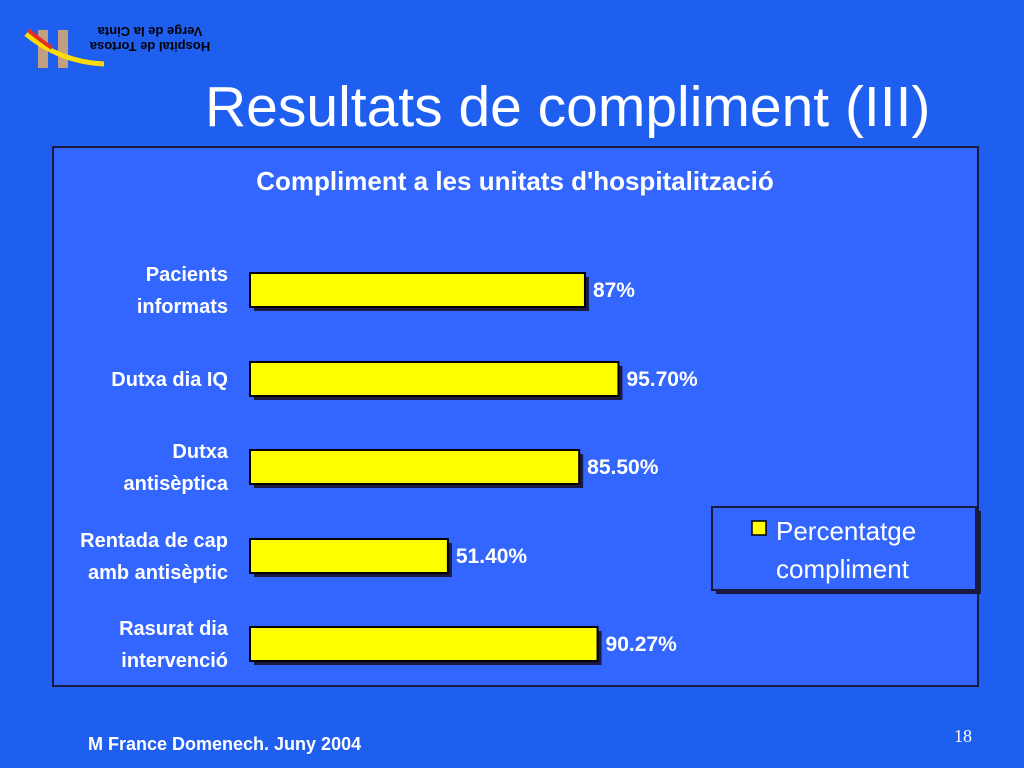  I want to click on logo-text: Verge de la Cinta, so click(150, 31).